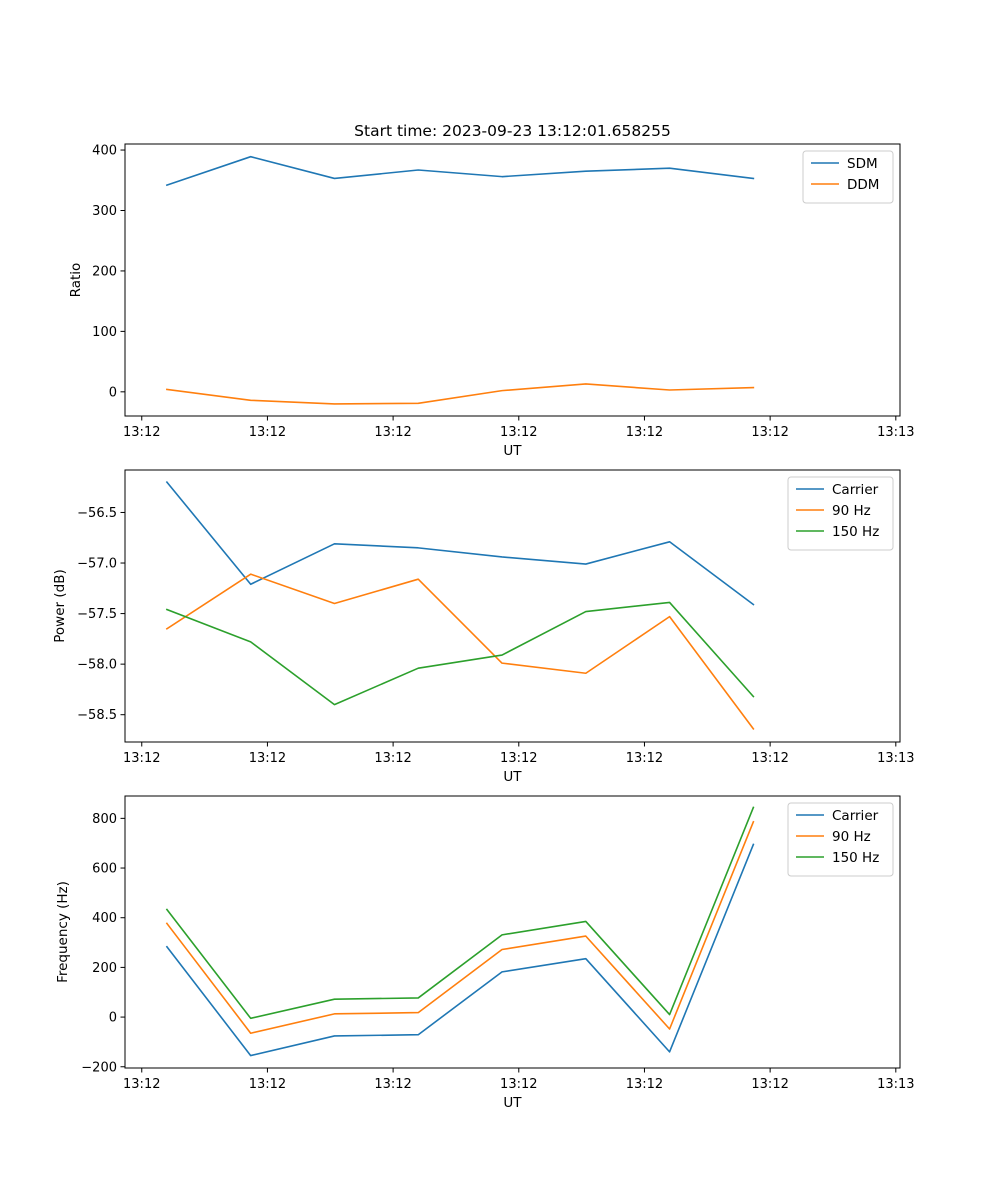 This screenshot has height=1200, width=1000. I want to click on chart-title: Start time: 2023-09-23 13:12:01.658255, so click(512, 131).